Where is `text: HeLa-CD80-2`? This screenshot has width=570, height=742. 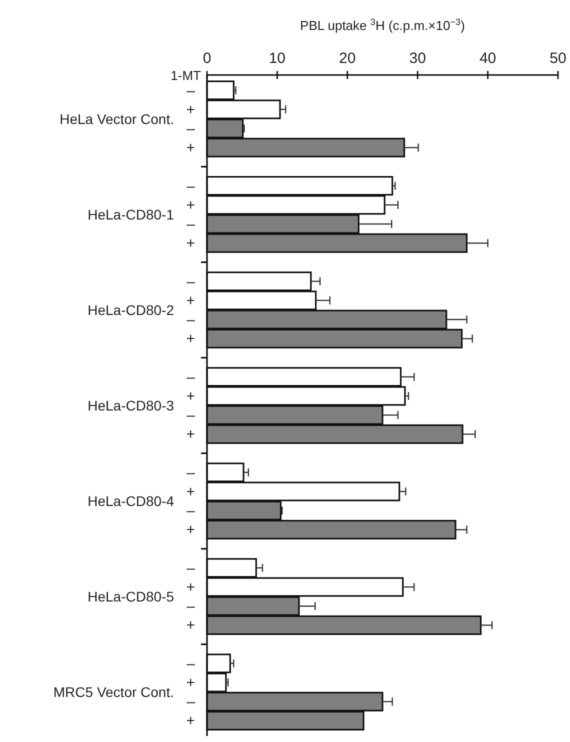
text: HeLa-CD80-2 is located at coordinates (131, 310).